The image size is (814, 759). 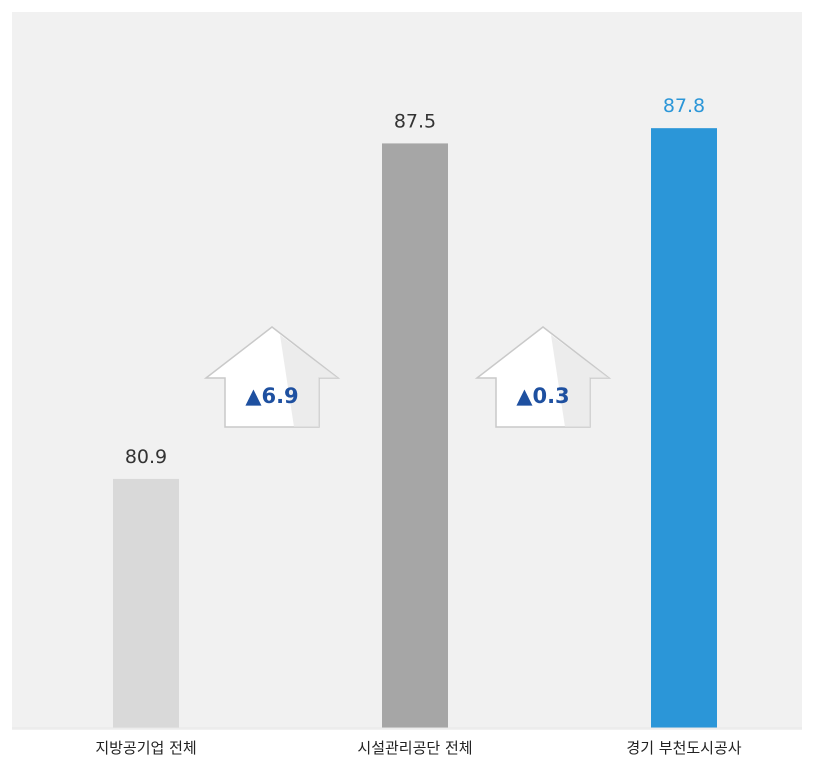 I want to click on category-label: 경기 부천도시공사, so click(x=683, y=748).